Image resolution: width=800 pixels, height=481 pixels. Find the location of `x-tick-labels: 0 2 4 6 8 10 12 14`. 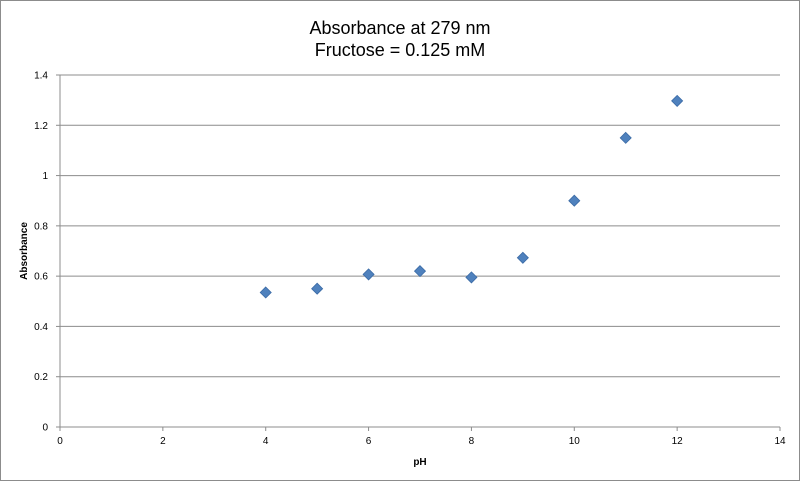

x-tick-labels: 0 2 4 6 8 10 12 14 is located at coordinates (421, 441).